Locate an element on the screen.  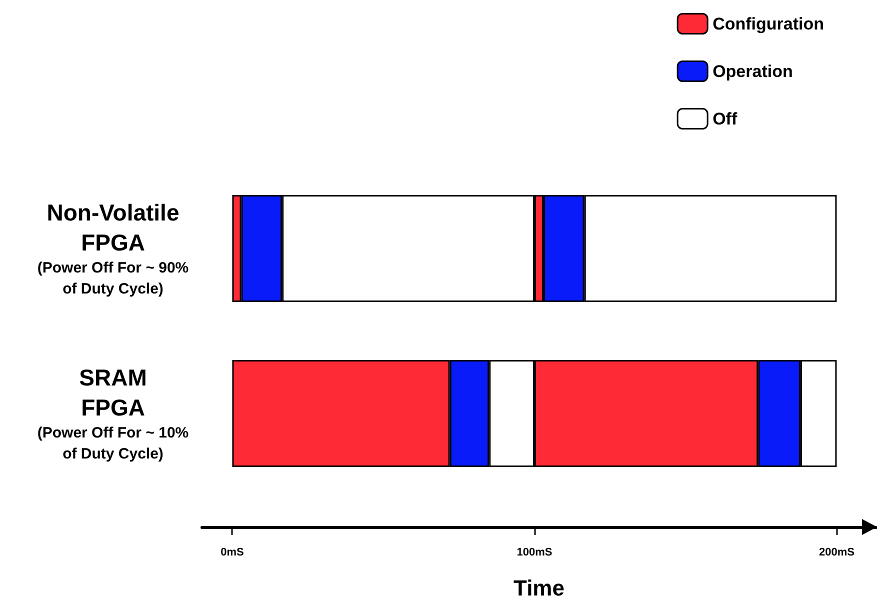
x-axis-title: Time is located at coordinates (539, 588).